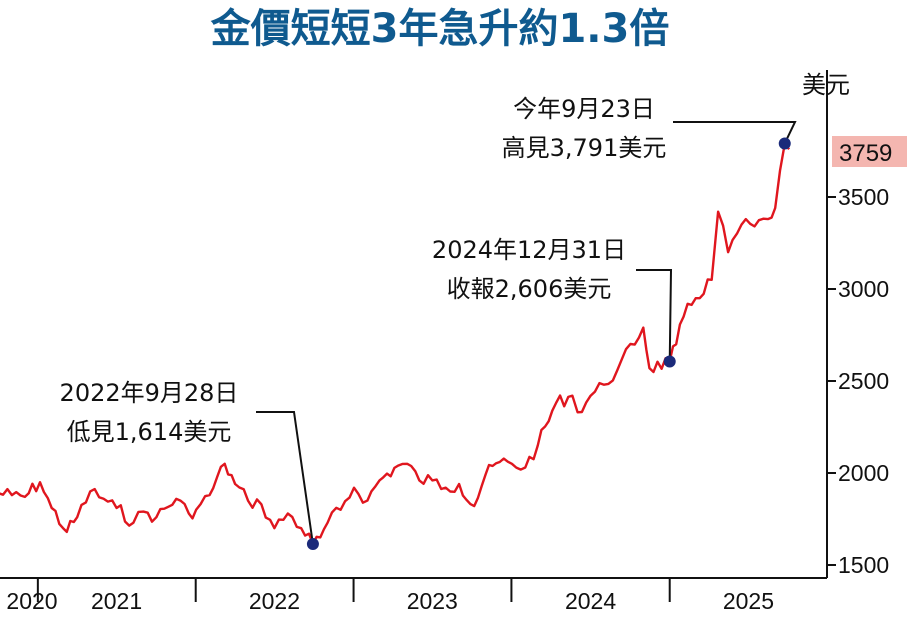 The width and height of the screenshot is (907, 617). Describe the element at coordinates (865, 153) in the screenshot. I see `last-value-label: 3759` at that location.